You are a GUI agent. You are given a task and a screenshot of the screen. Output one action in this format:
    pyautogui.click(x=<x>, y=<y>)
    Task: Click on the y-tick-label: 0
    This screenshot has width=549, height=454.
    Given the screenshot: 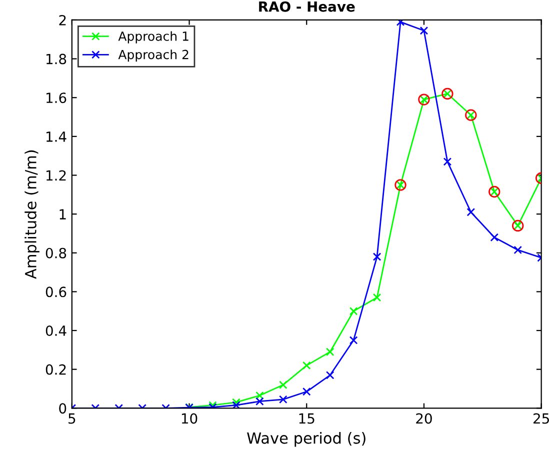 What is the action you would take?
    pyautogui.click(x=62, y=408)
    